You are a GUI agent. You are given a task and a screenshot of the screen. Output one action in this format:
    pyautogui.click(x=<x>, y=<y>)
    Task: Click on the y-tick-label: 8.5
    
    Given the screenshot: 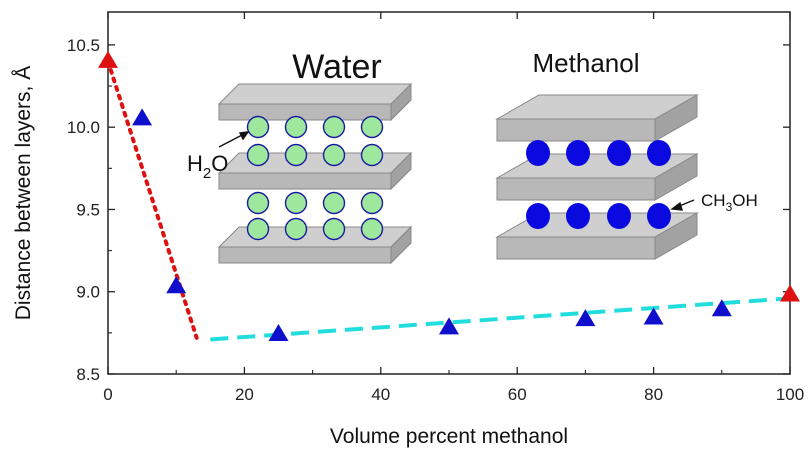 What is the action you would take?
    pyautogui.click(x=88, y=374)
    